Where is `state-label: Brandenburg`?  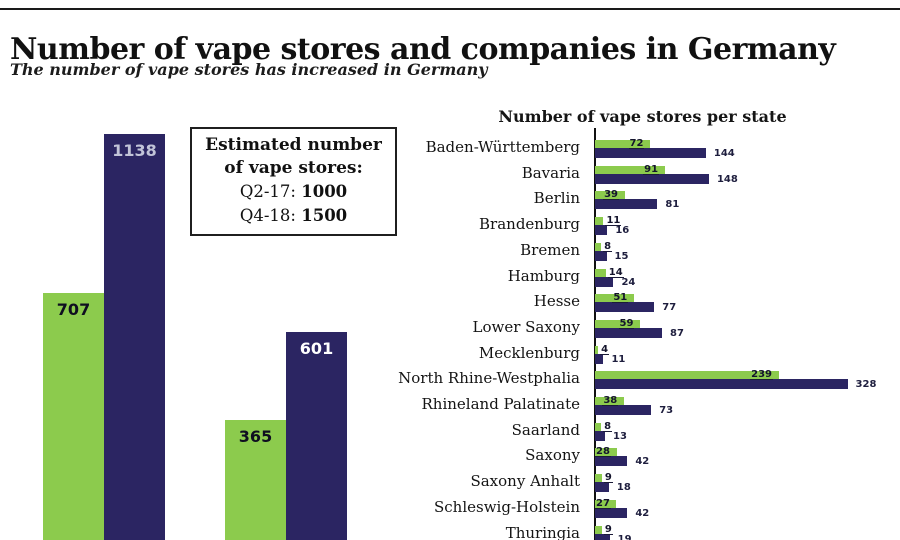 state-label: Brandenburg is located at coordinates (529, 224).